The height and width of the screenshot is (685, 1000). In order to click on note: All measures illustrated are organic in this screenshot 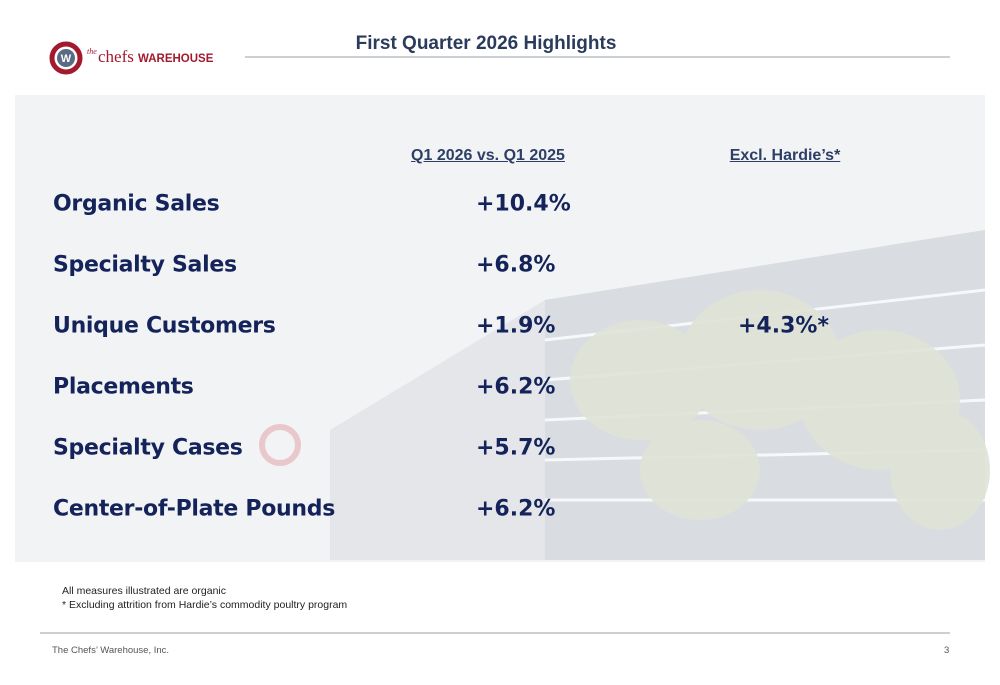, I will do `click(144, 591)`.